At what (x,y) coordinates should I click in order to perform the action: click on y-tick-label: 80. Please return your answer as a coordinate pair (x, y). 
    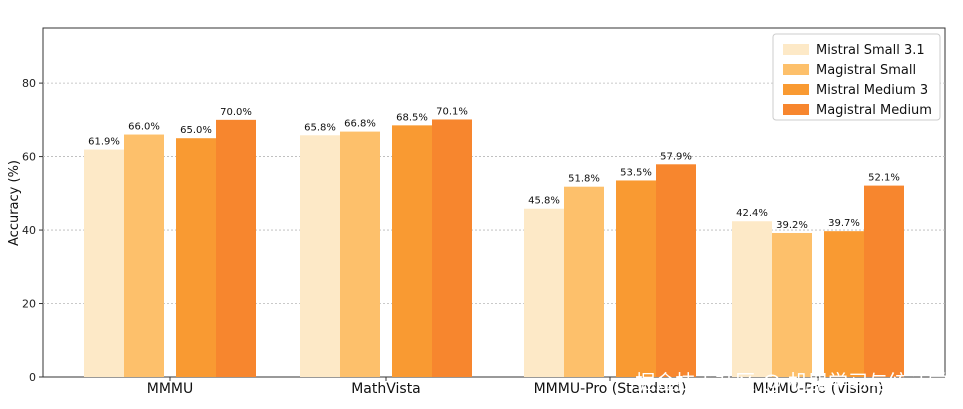
    Looking at the image, I should click on (29, 83).